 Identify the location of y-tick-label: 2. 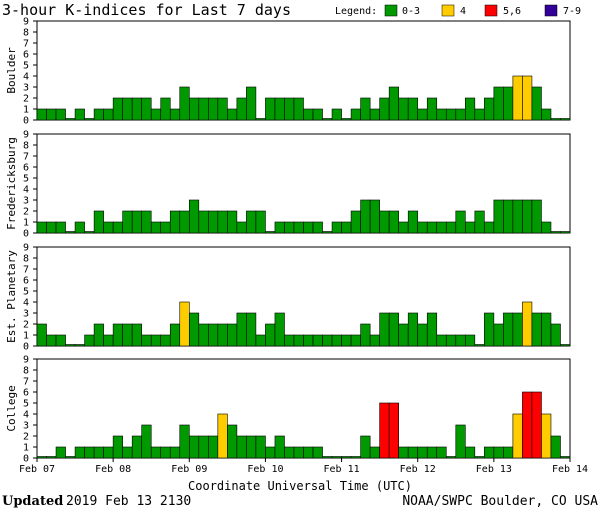
(26, 325).